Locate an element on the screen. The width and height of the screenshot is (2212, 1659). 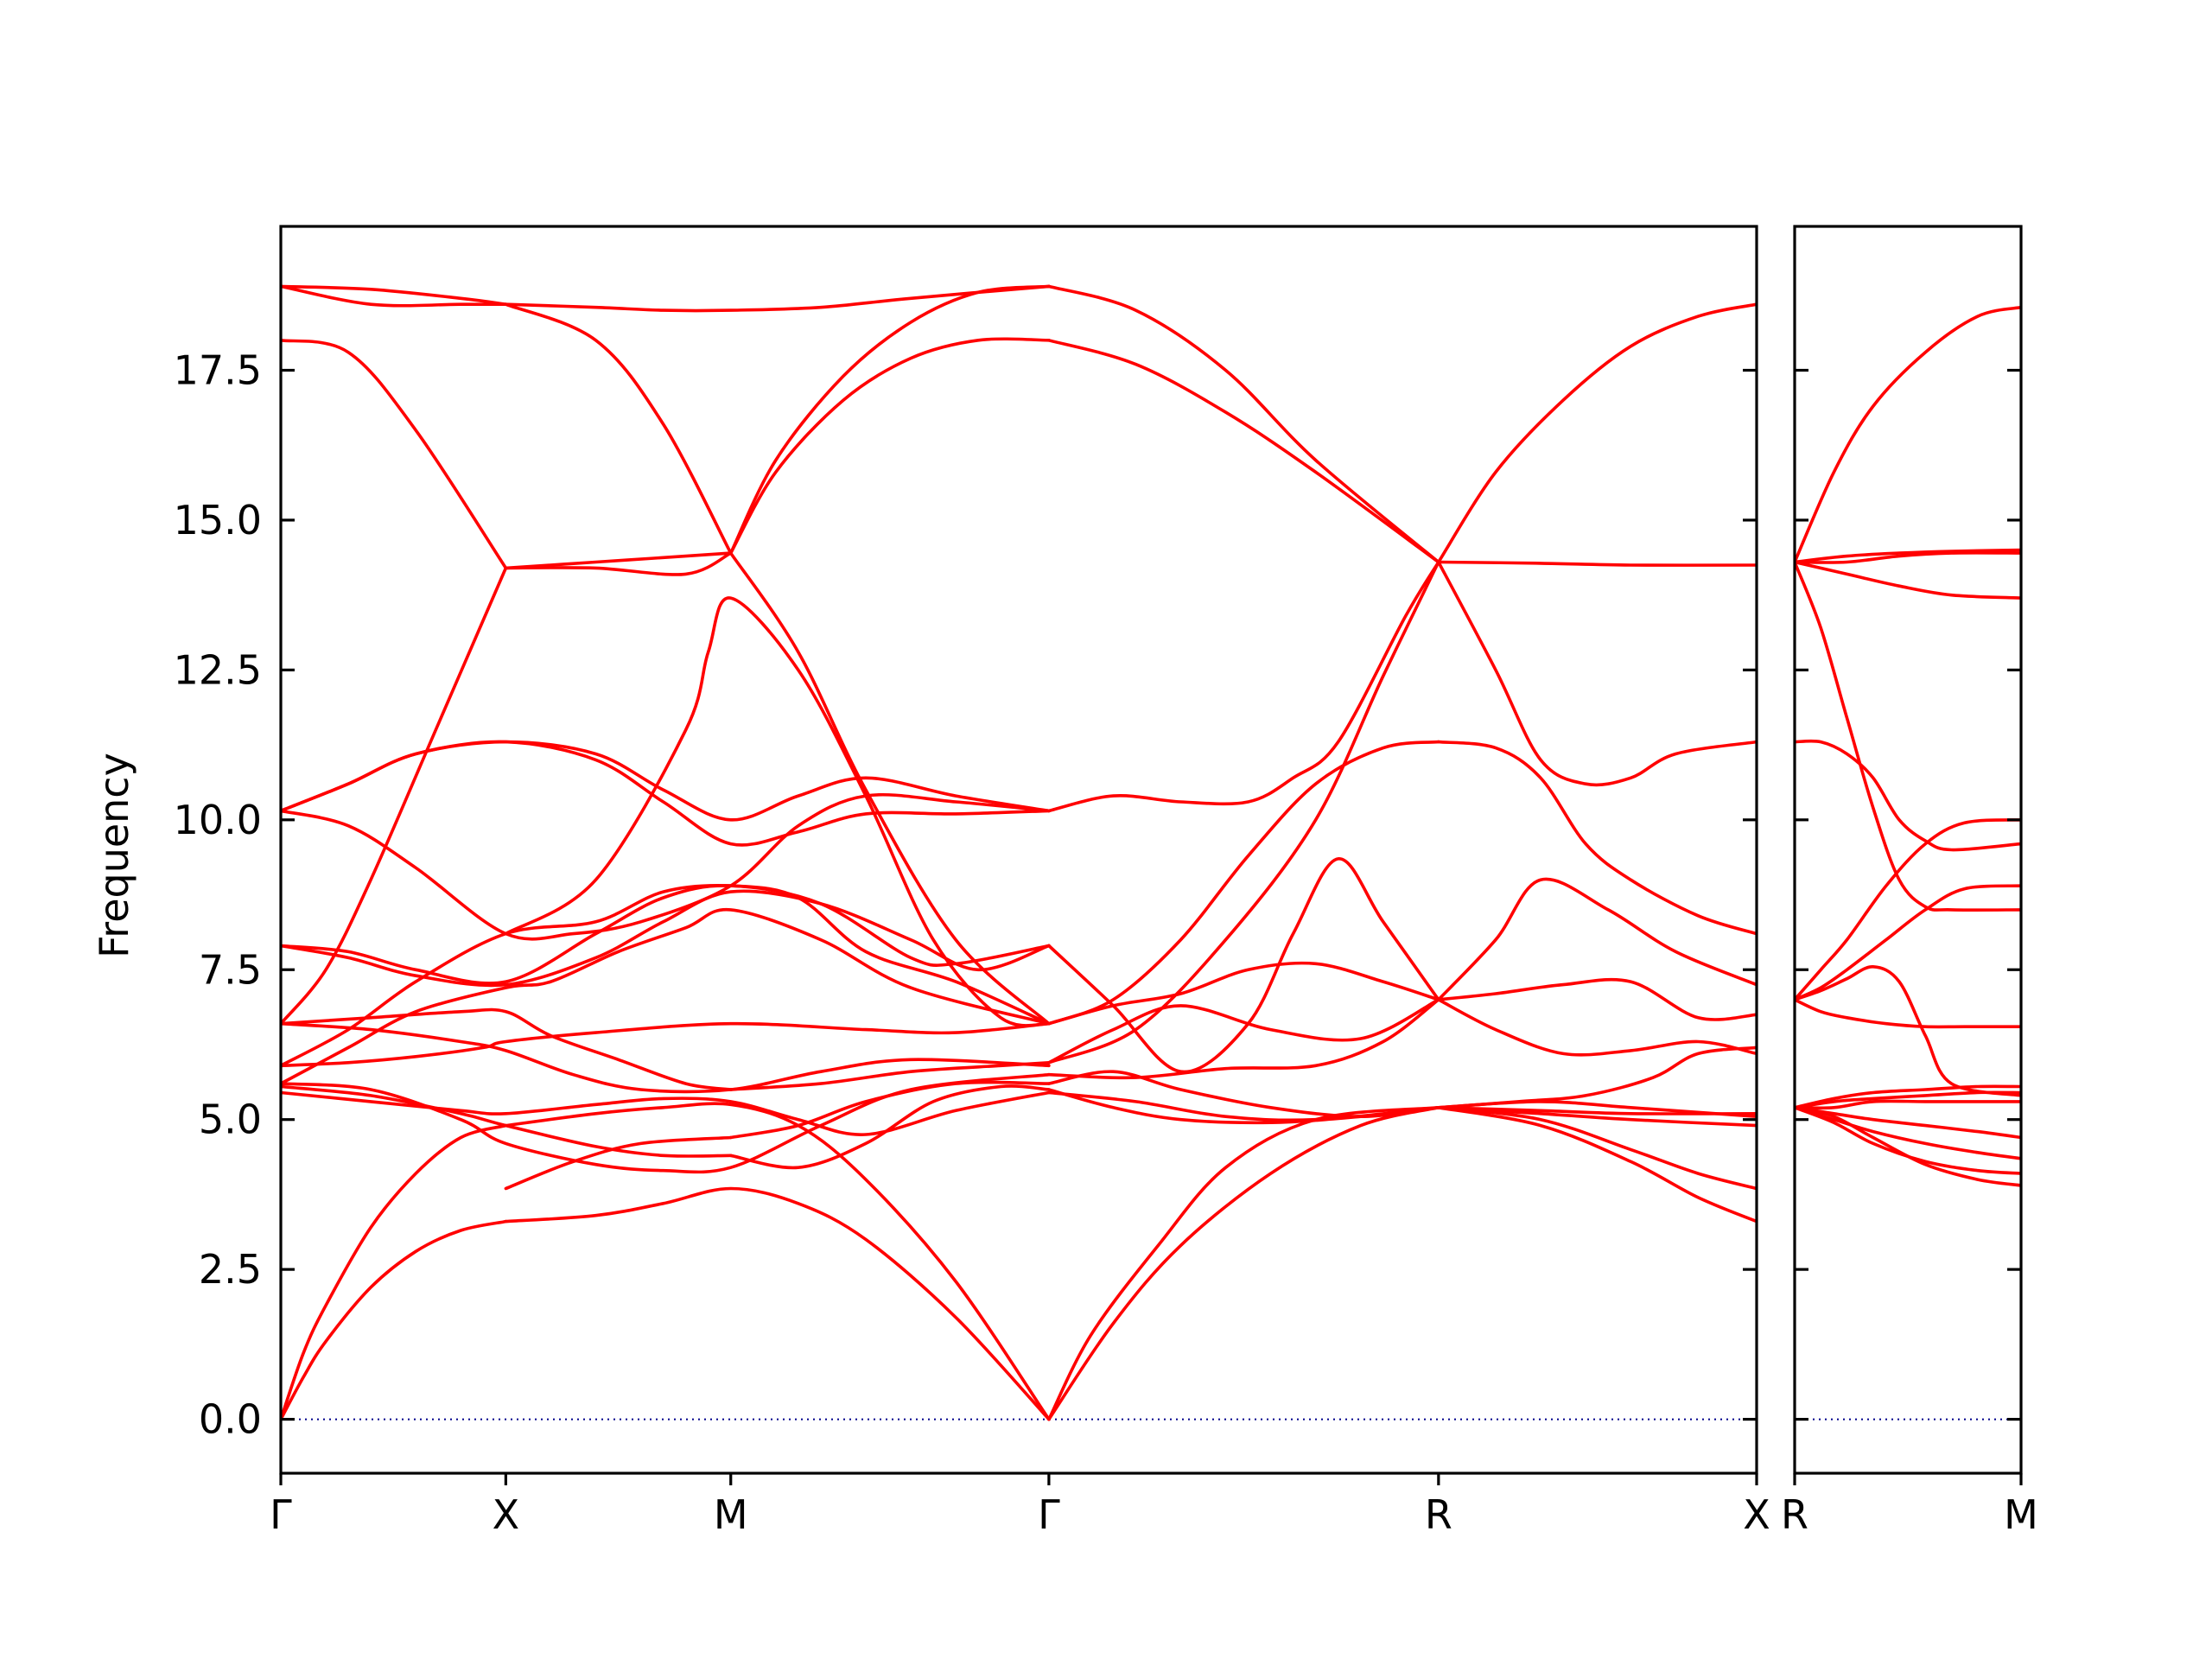
y-tick-label: 15.0 is located at coordinates (218, 520).